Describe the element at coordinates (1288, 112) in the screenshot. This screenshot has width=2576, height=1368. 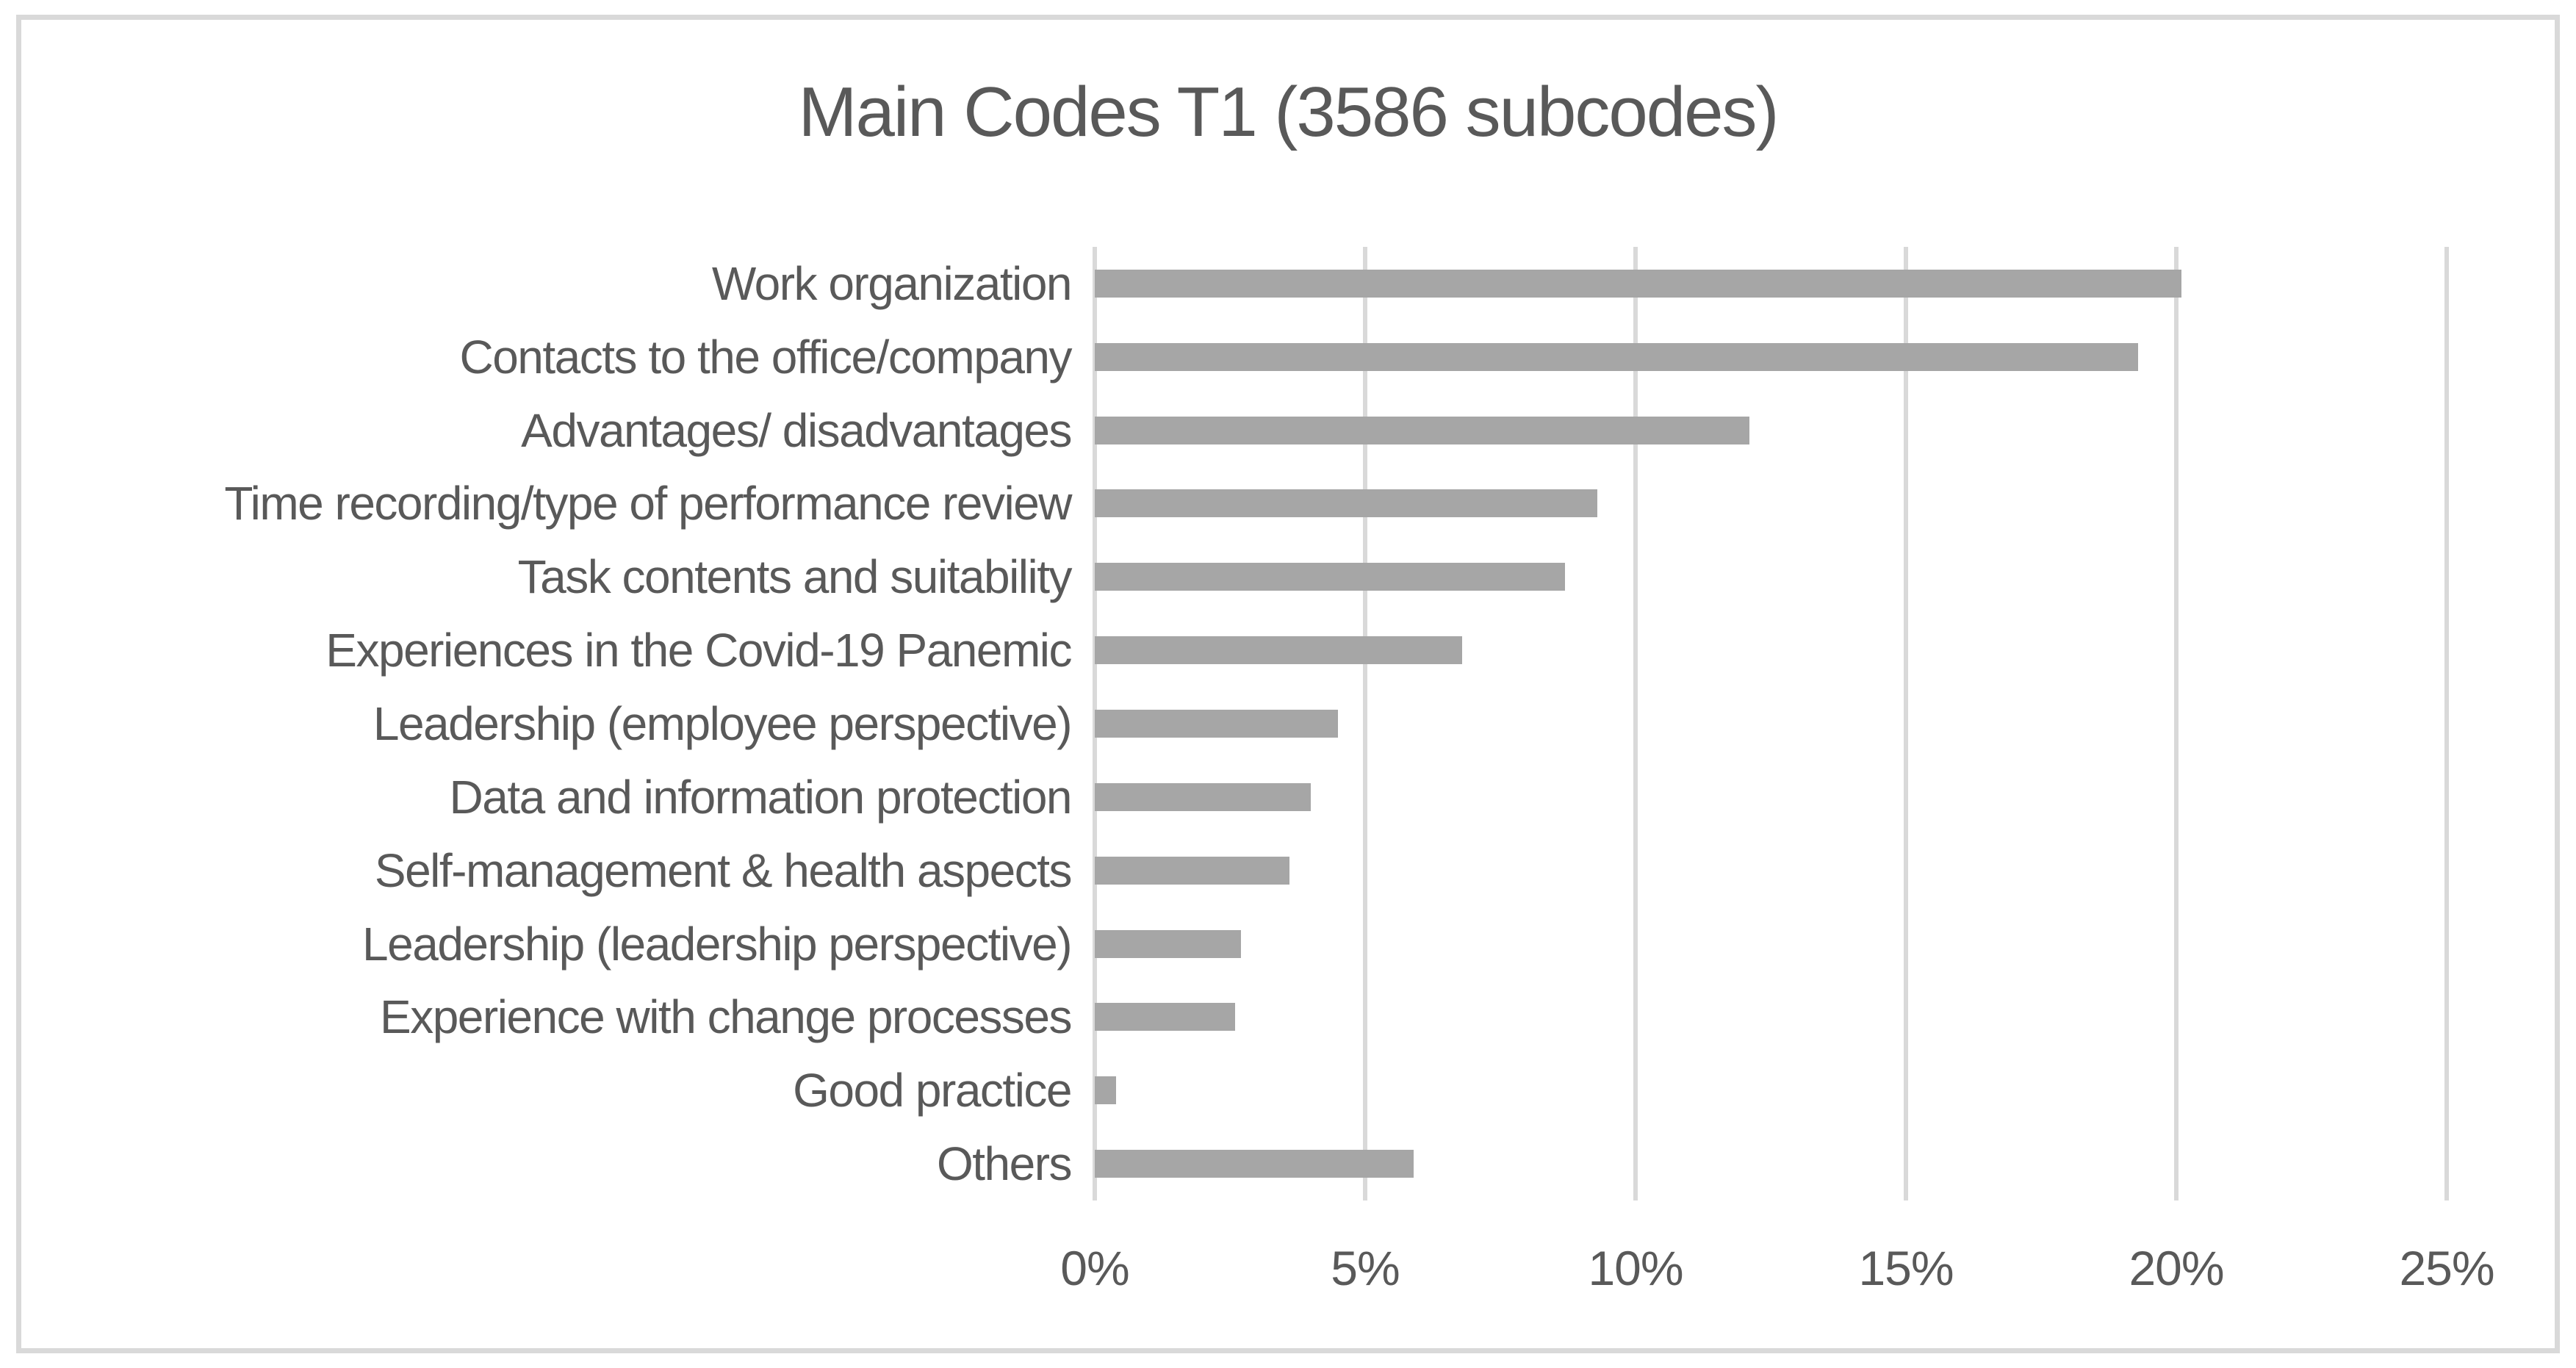
I see `chart-title: Main Codes T1 (3586 subcodes)` at that location.